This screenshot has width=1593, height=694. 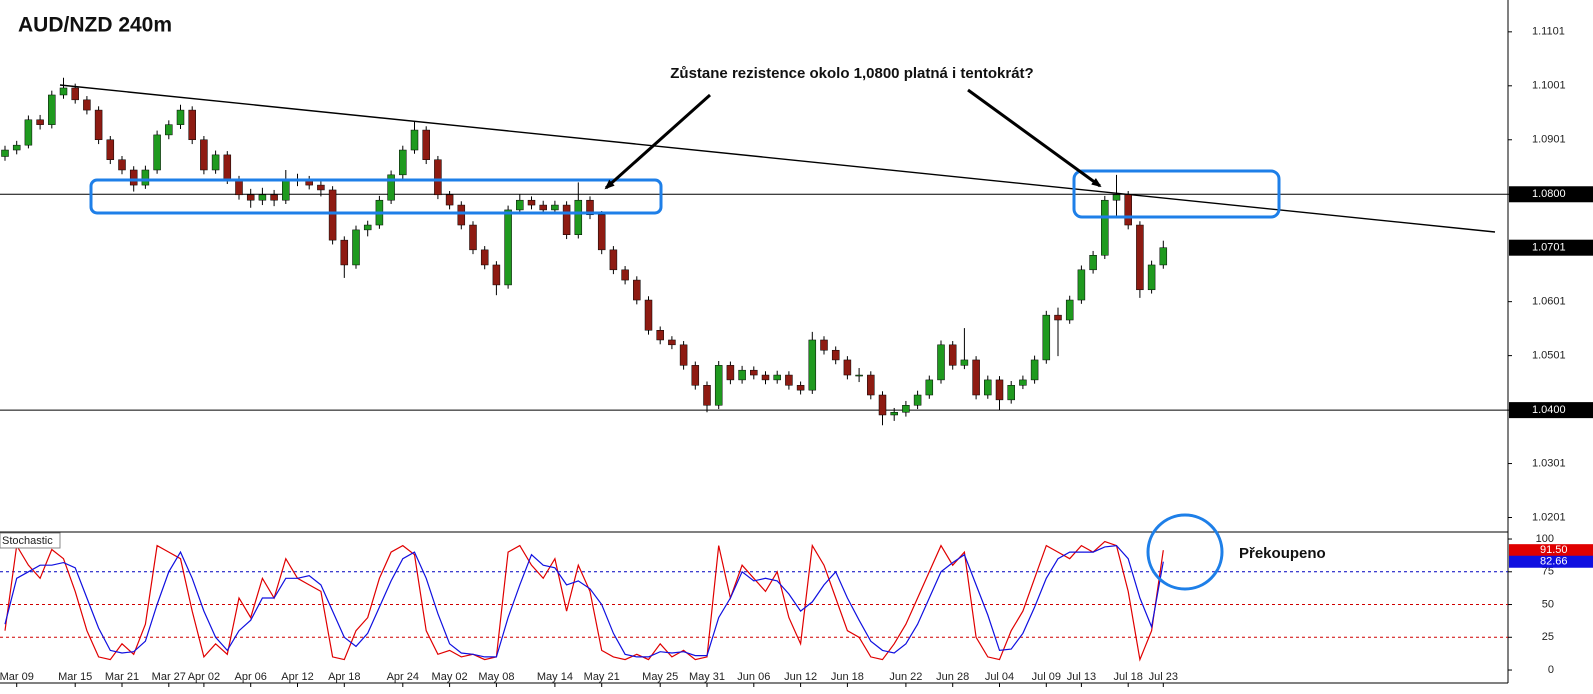 What do you see at coordinates (952, 677) in the screenshot?
I see `x-tick-label: Jun 28` at bounding box center [952, 677].